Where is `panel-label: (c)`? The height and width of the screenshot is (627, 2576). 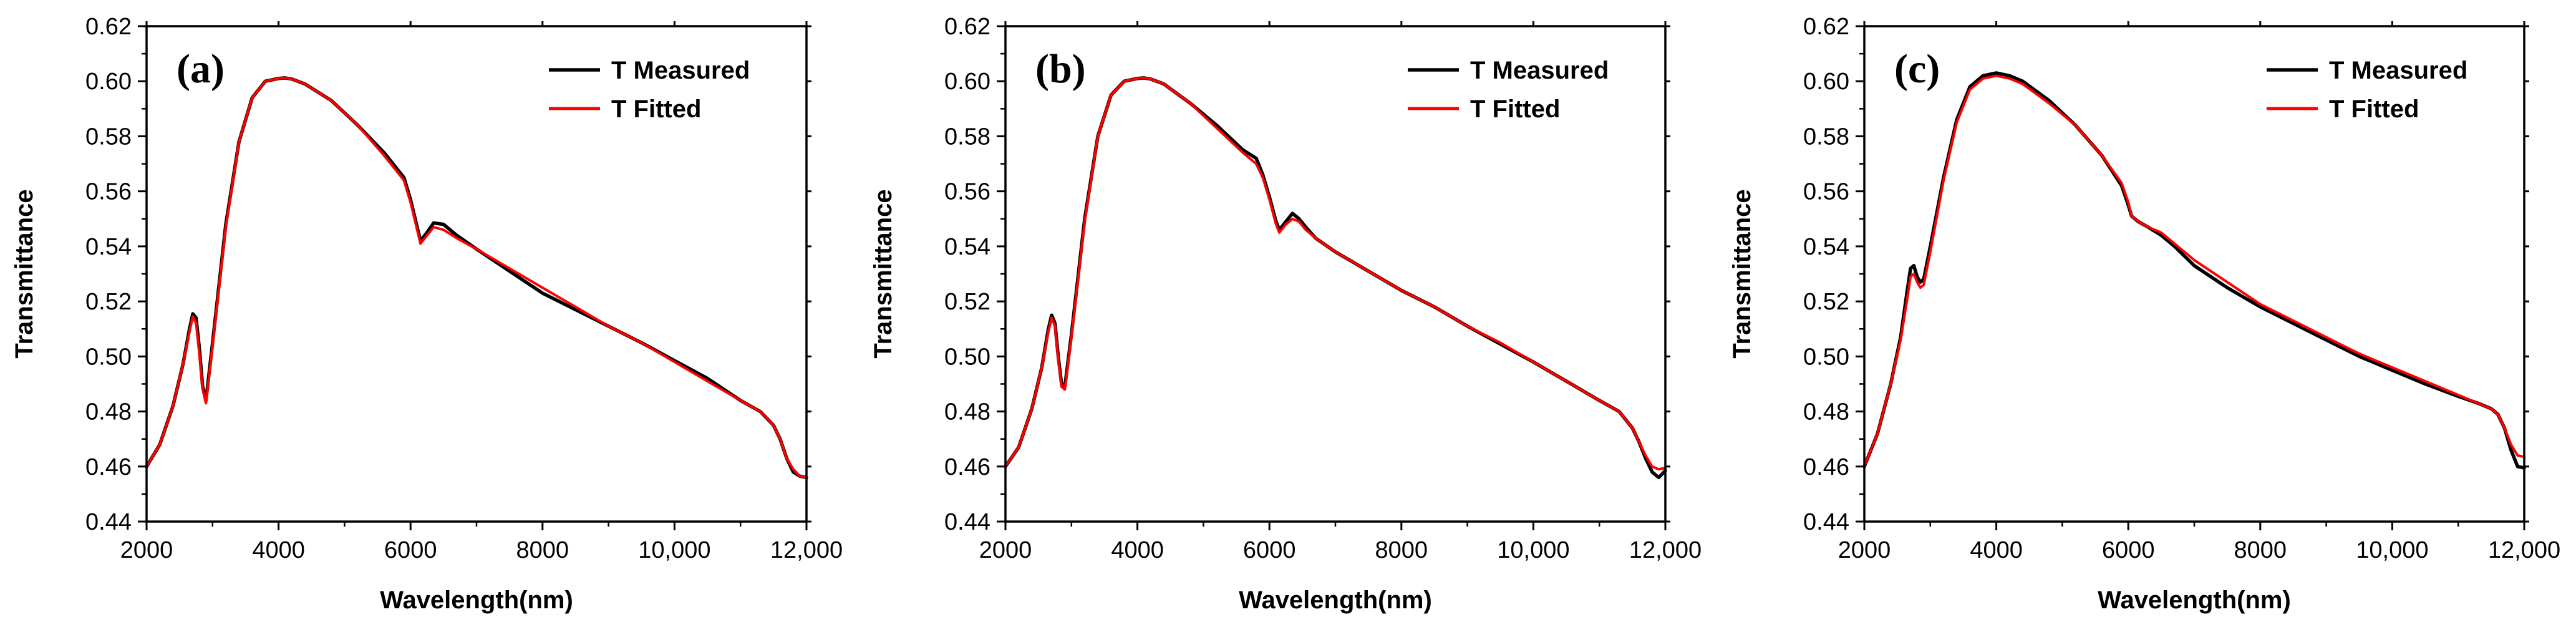 panel-label: (c) is located at coordinates (1917, 69).